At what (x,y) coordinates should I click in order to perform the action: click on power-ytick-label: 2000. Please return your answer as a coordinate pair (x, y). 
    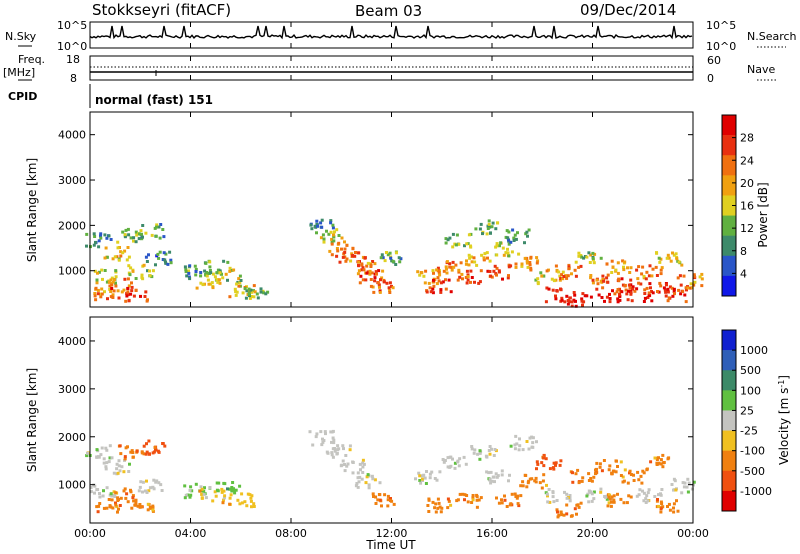
    Looking at the image, I should click on (72, 225).